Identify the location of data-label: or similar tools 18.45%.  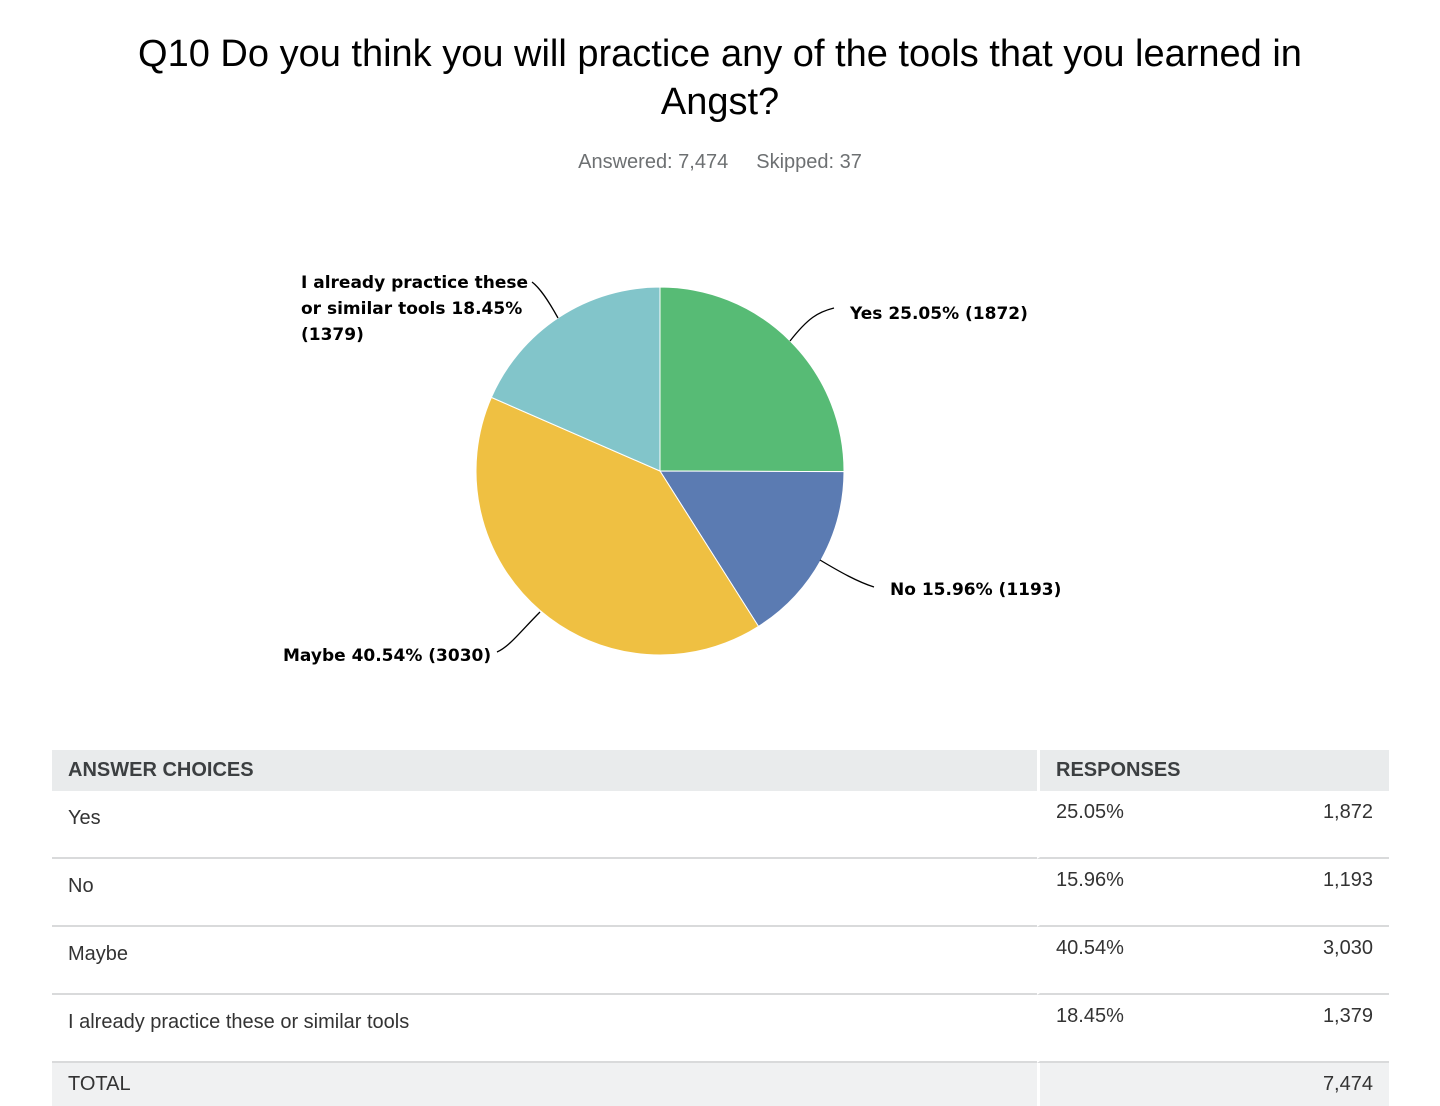
(411, 309).